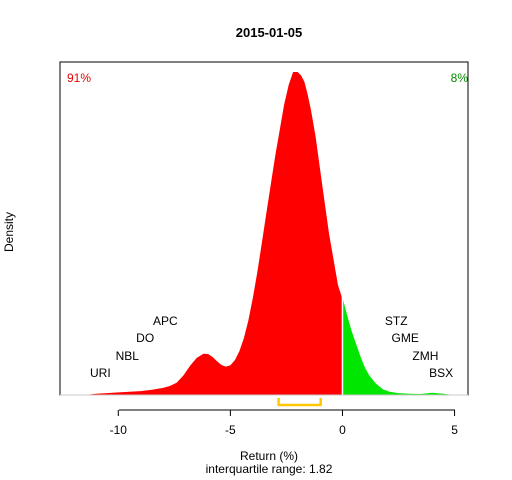 The height and width of the screenshot is (480, 512). I want to click on iqr-bracket, so click(299, 402).